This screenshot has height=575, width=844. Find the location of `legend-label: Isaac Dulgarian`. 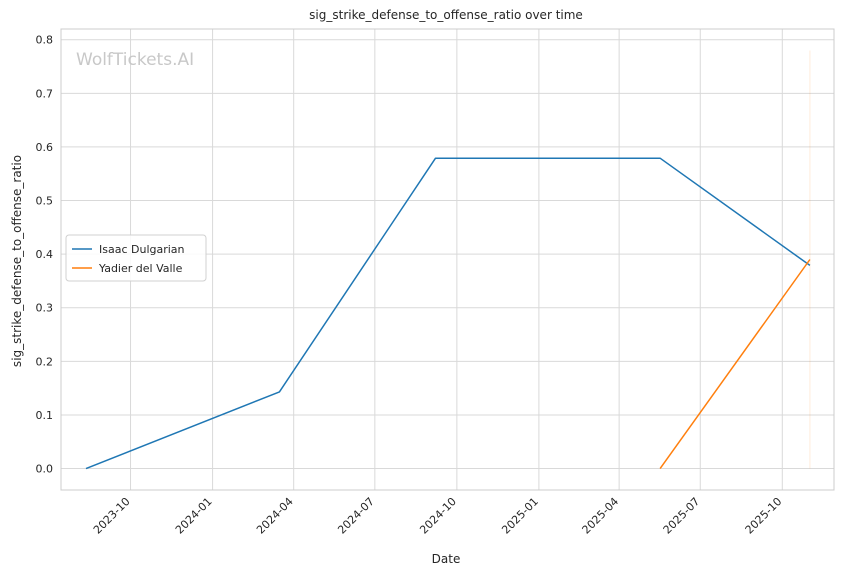

legend-label: Isaac Dulgarian is located at coordinates (142, 249).